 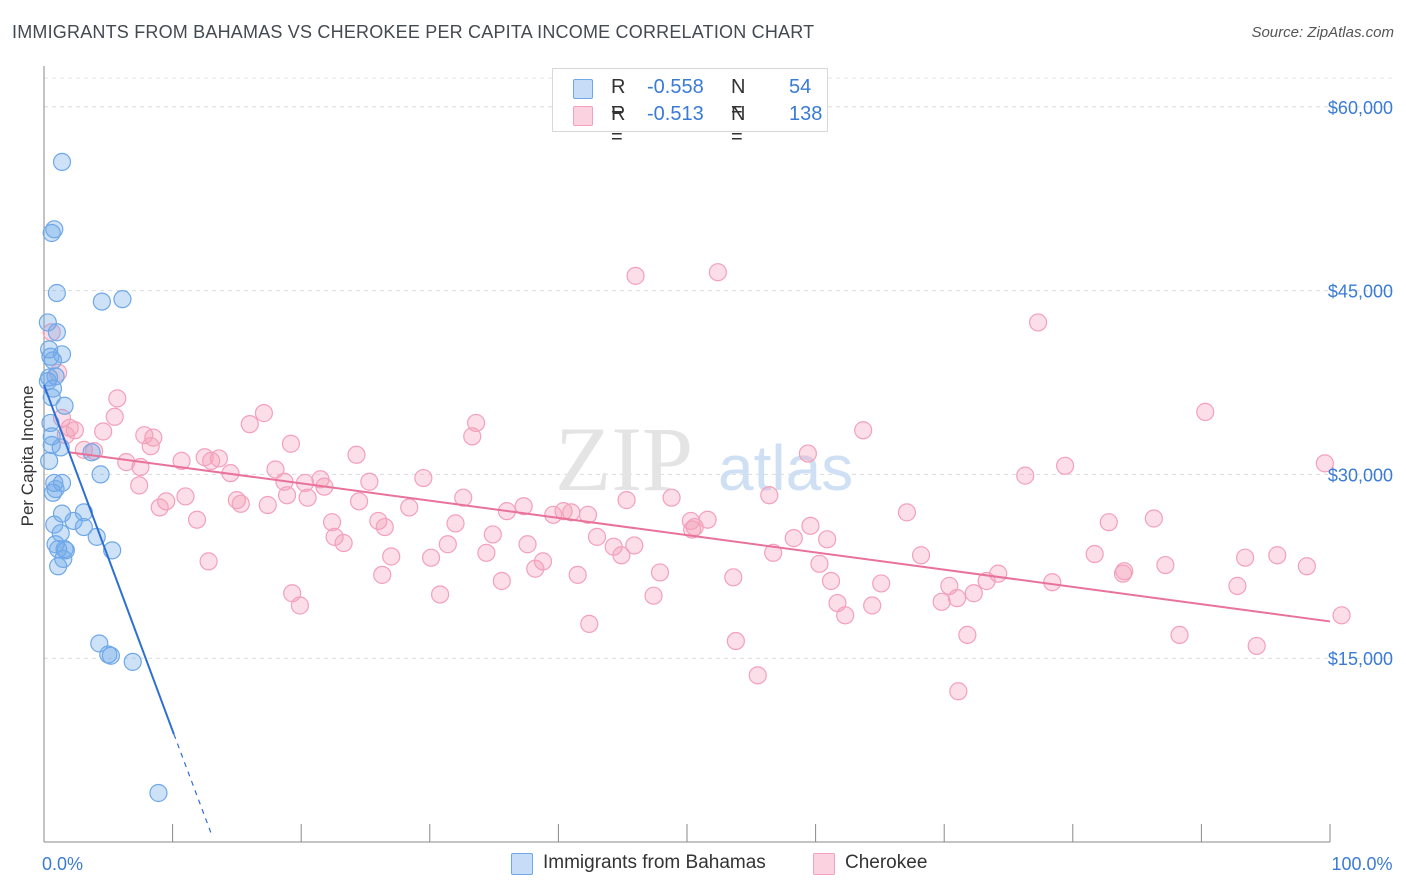 I want to click on legend-n-value: 54, so click(x=800, y=87).